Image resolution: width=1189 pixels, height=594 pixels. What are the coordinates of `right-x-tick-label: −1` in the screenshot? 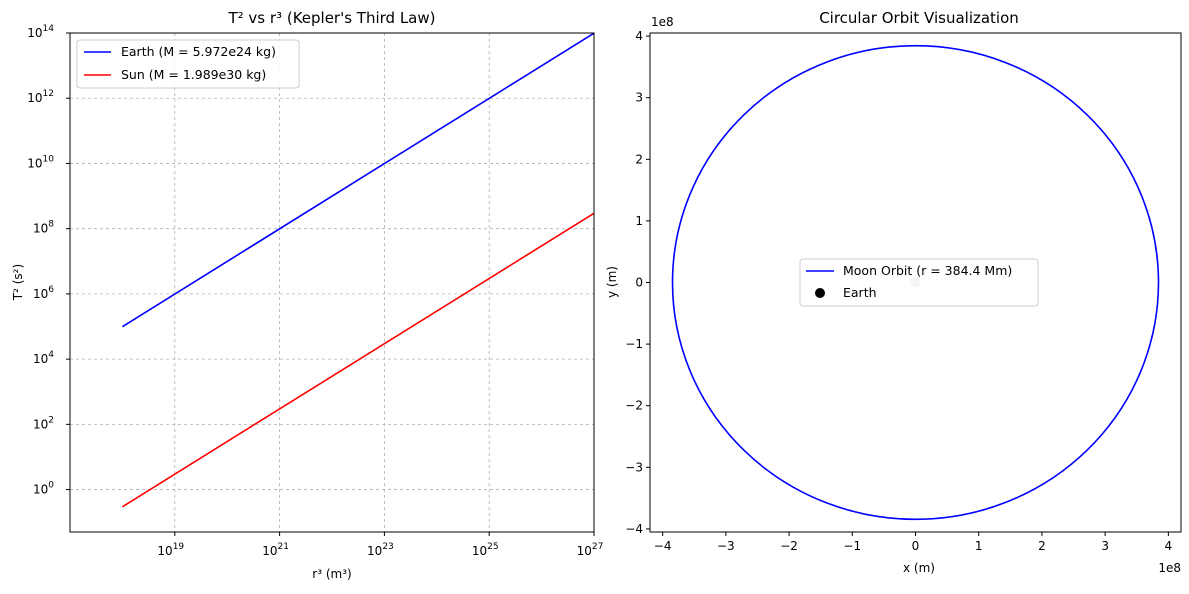 It's located at (852, 546).